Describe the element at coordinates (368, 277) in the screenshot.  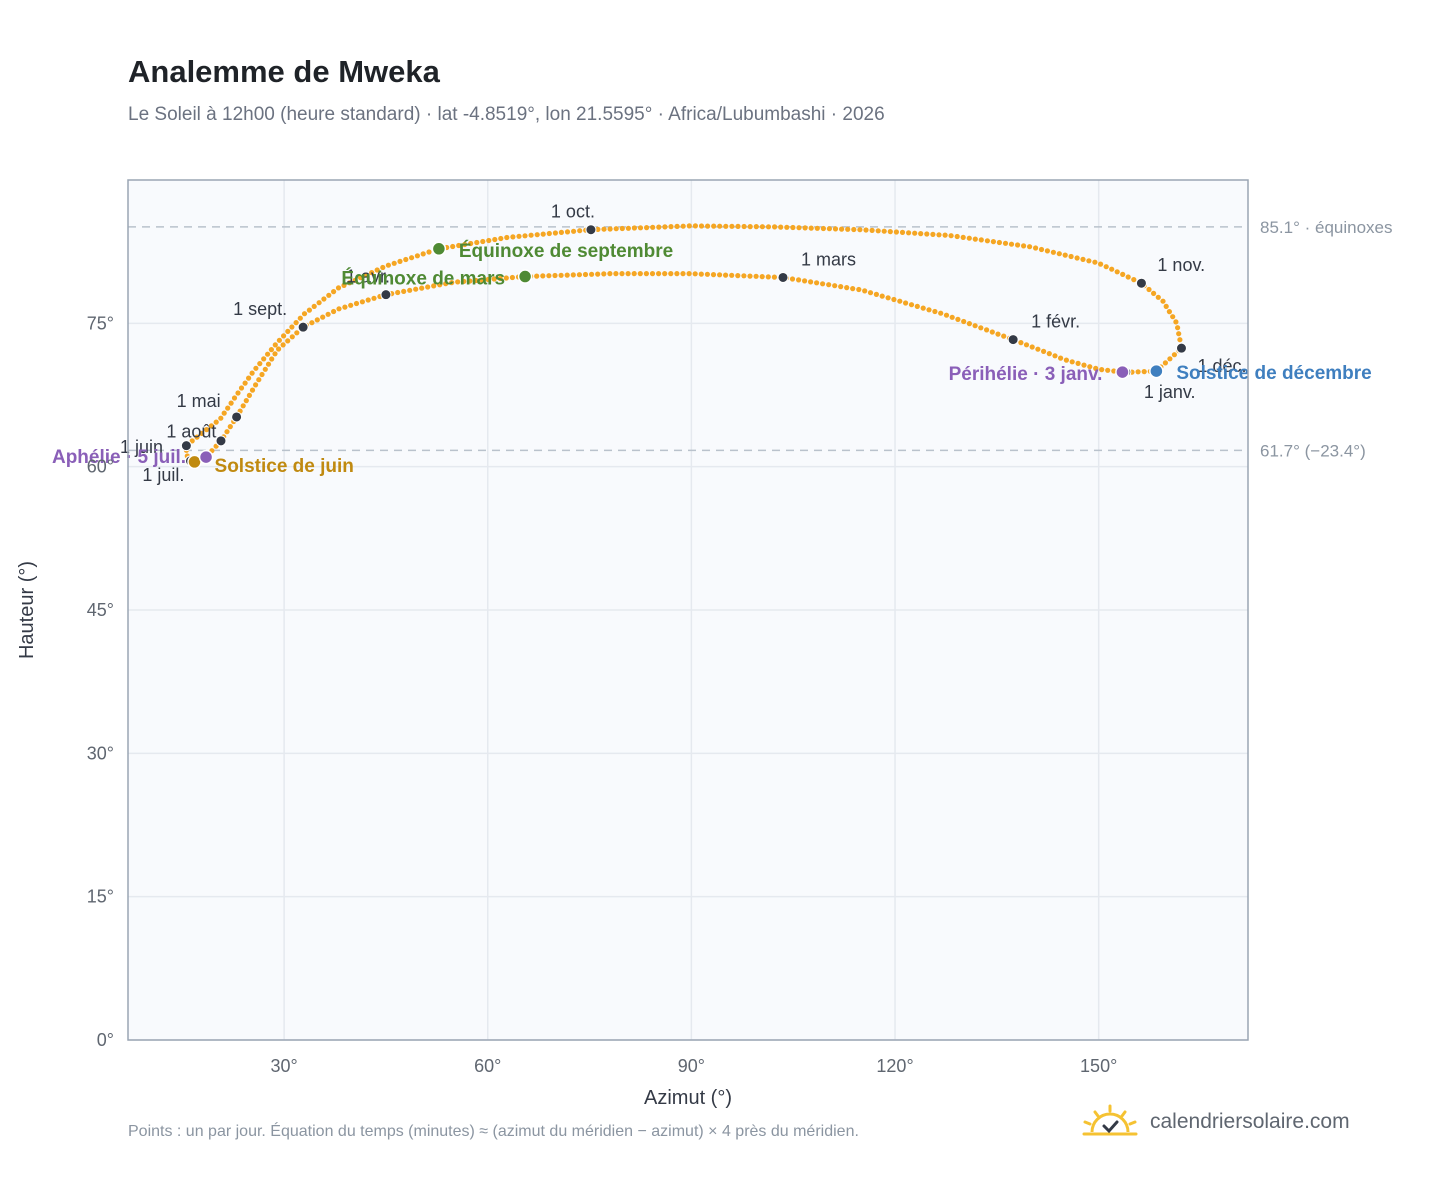
I see `month-label: 1 avr.` at that location.